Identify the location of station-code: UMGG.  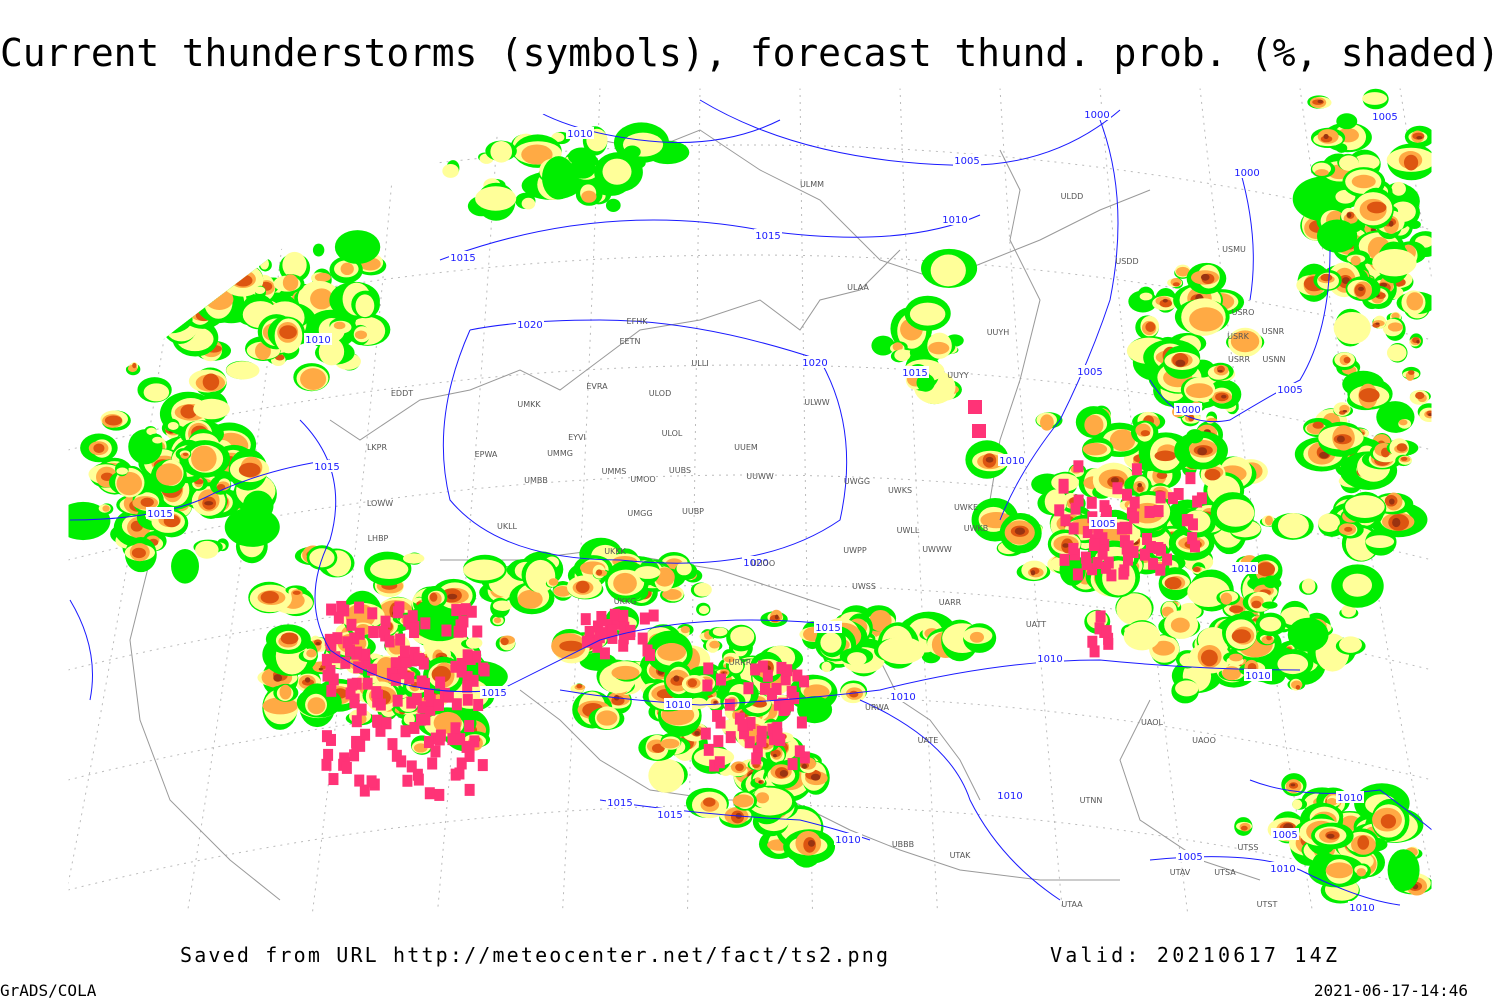
(639, 513).